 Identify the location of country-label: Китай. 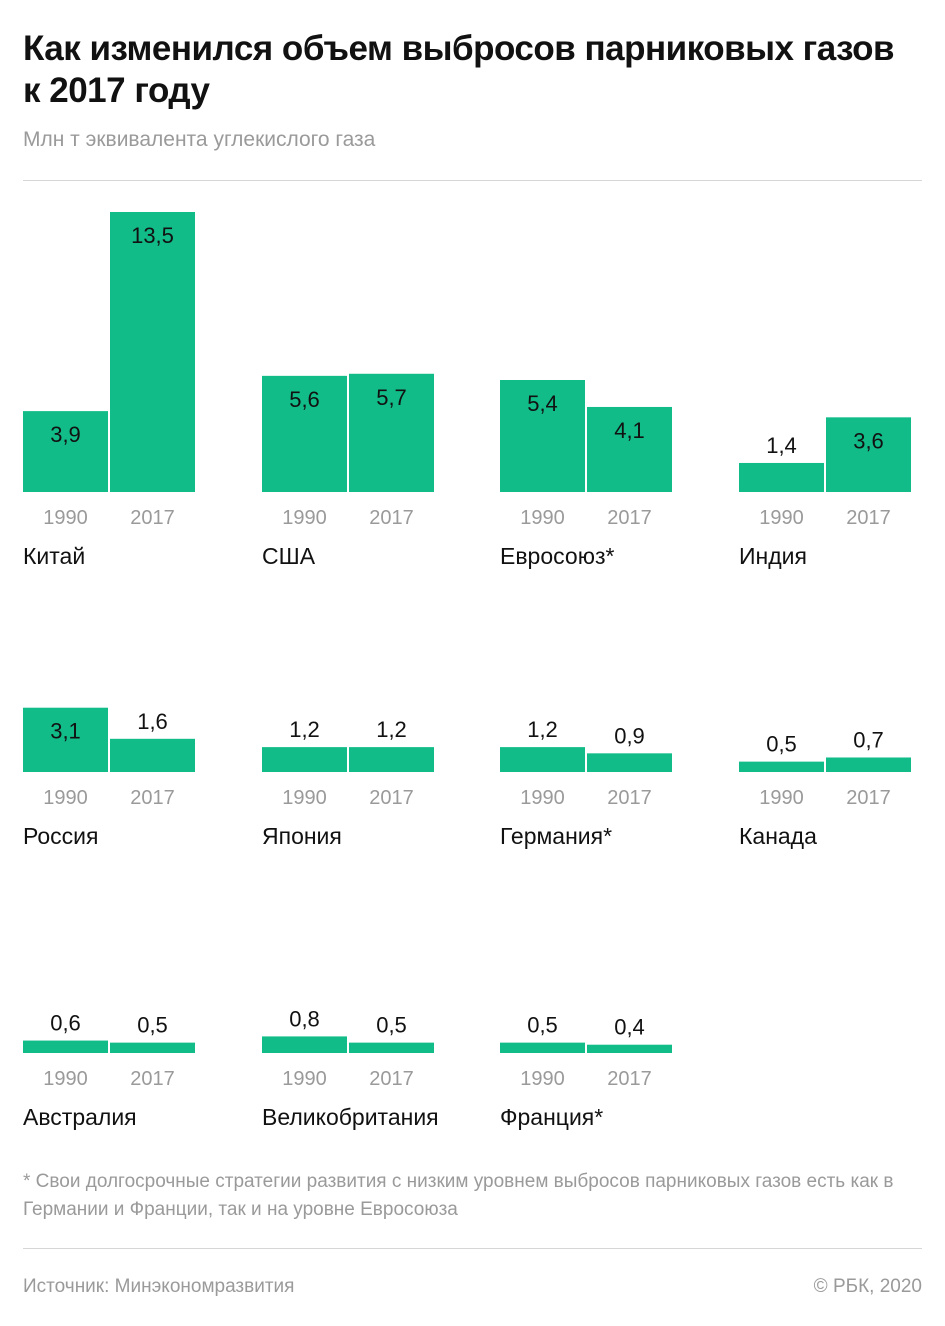
(54, 556).